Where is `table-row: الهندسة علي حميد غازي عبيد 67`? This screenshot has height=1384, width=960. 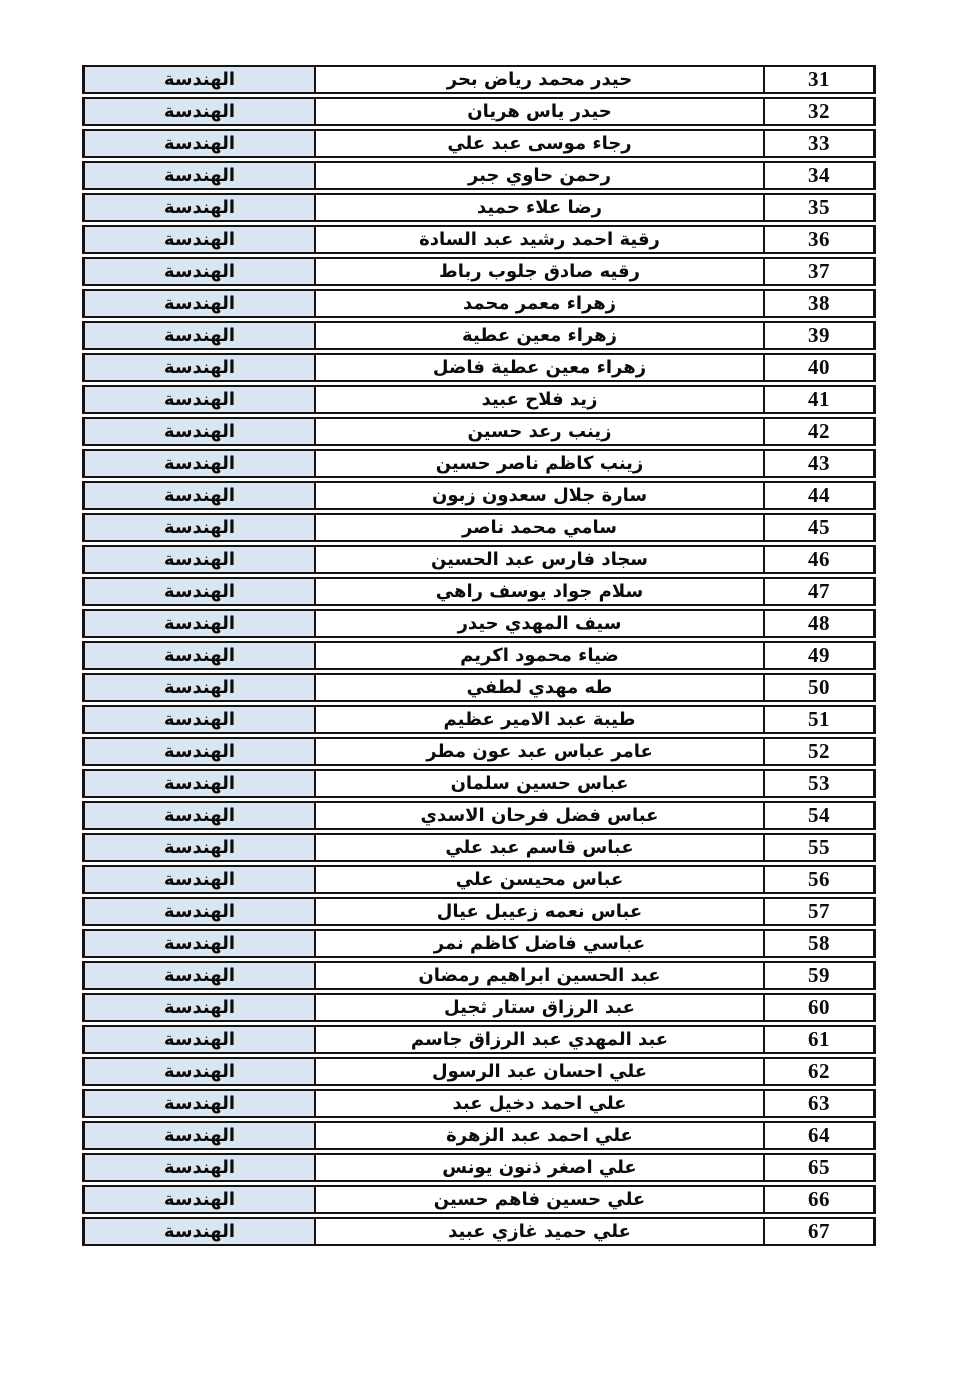 table-row: الهندسة علي حميد غازي عبيد 67 is located at coordinates (479, 1231).